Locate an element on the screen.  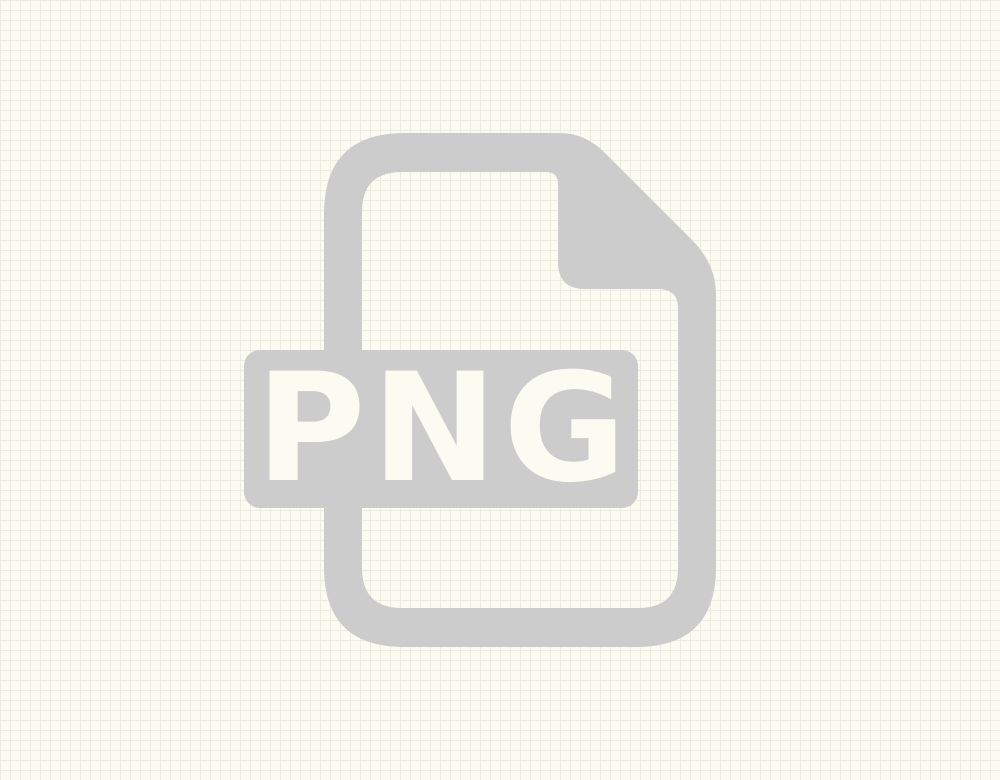
file-type-label: PNG is located at coordinates (444, 429).